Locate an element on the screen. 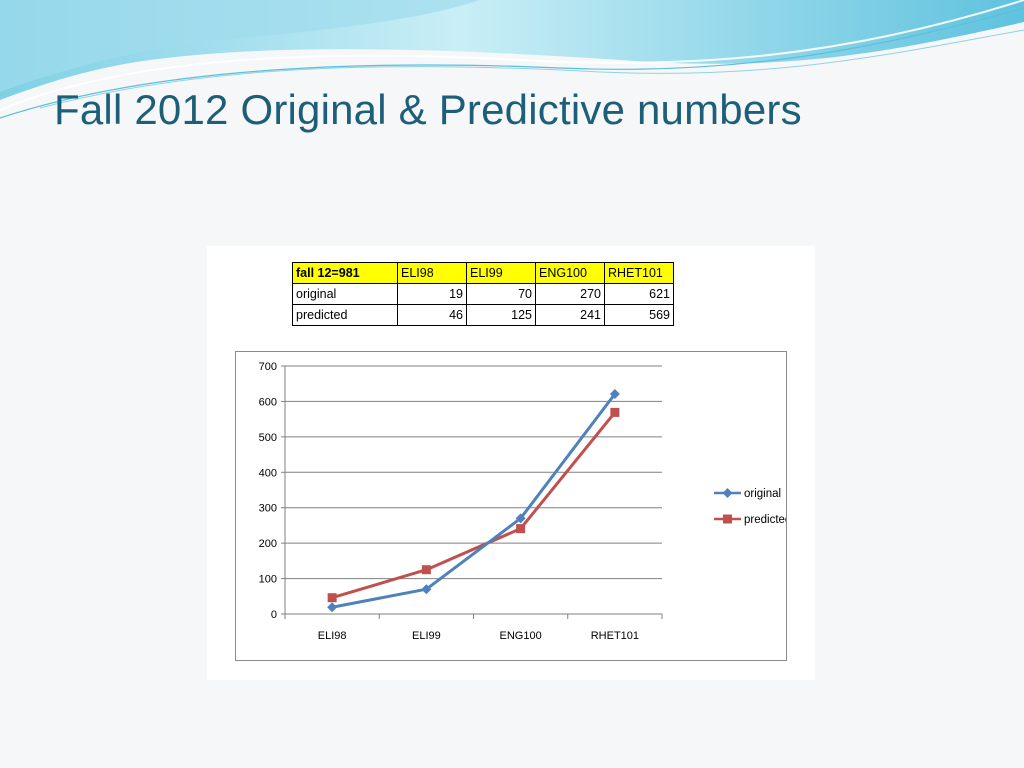 This screenshot has height=768, width=1024. x-tick-label: ENG100 is located at coordinates (521, 636).